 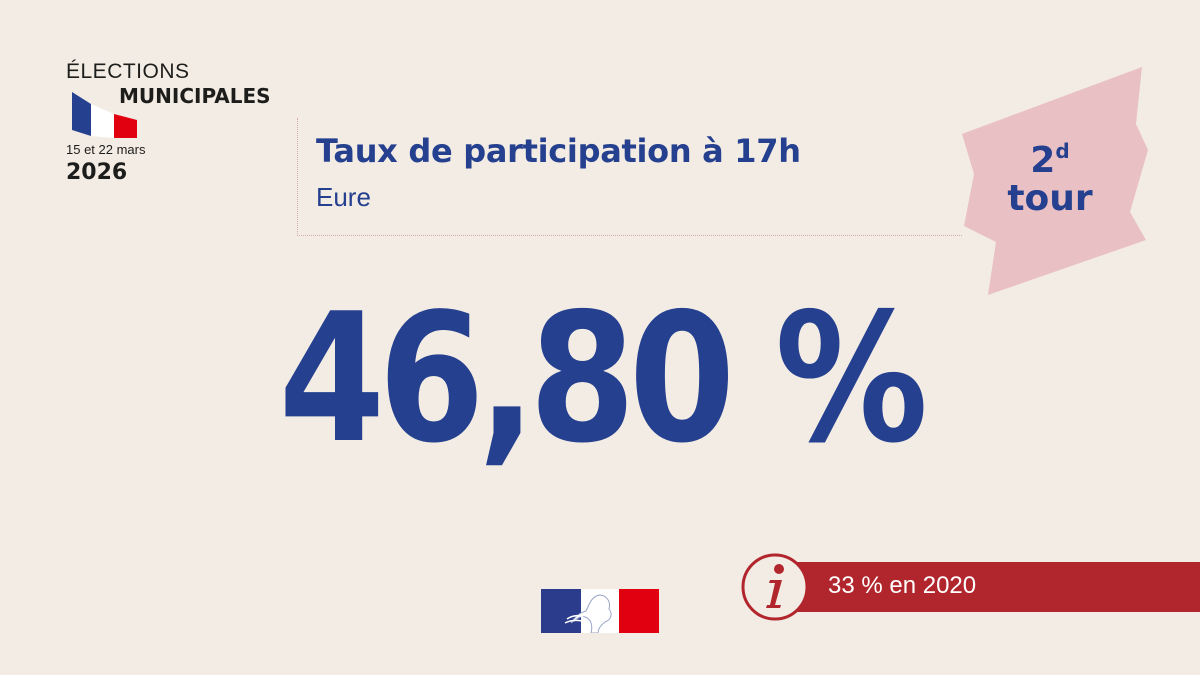 What do you see at coordinates (104, 115) in the screenshot?
I see `french-flag-icon` at bounding box center [104, 115].